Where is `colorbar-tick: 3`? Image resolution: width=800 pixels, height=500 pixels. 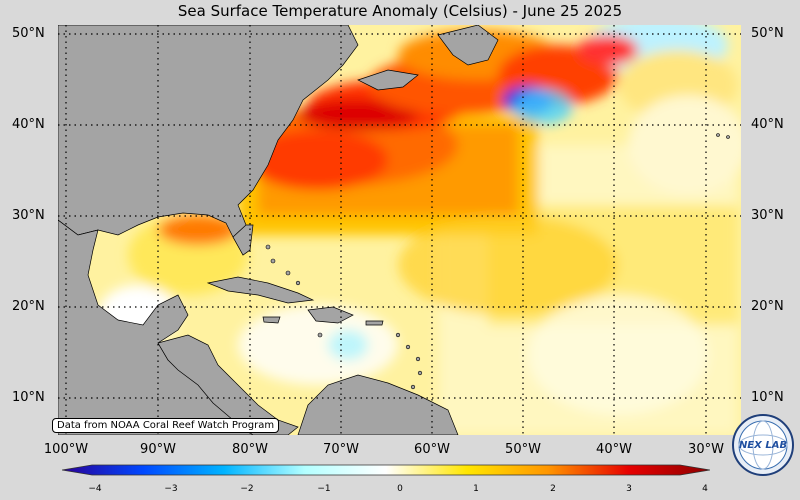 colorbar-tick: 3 is located at coordinates (629, 489).